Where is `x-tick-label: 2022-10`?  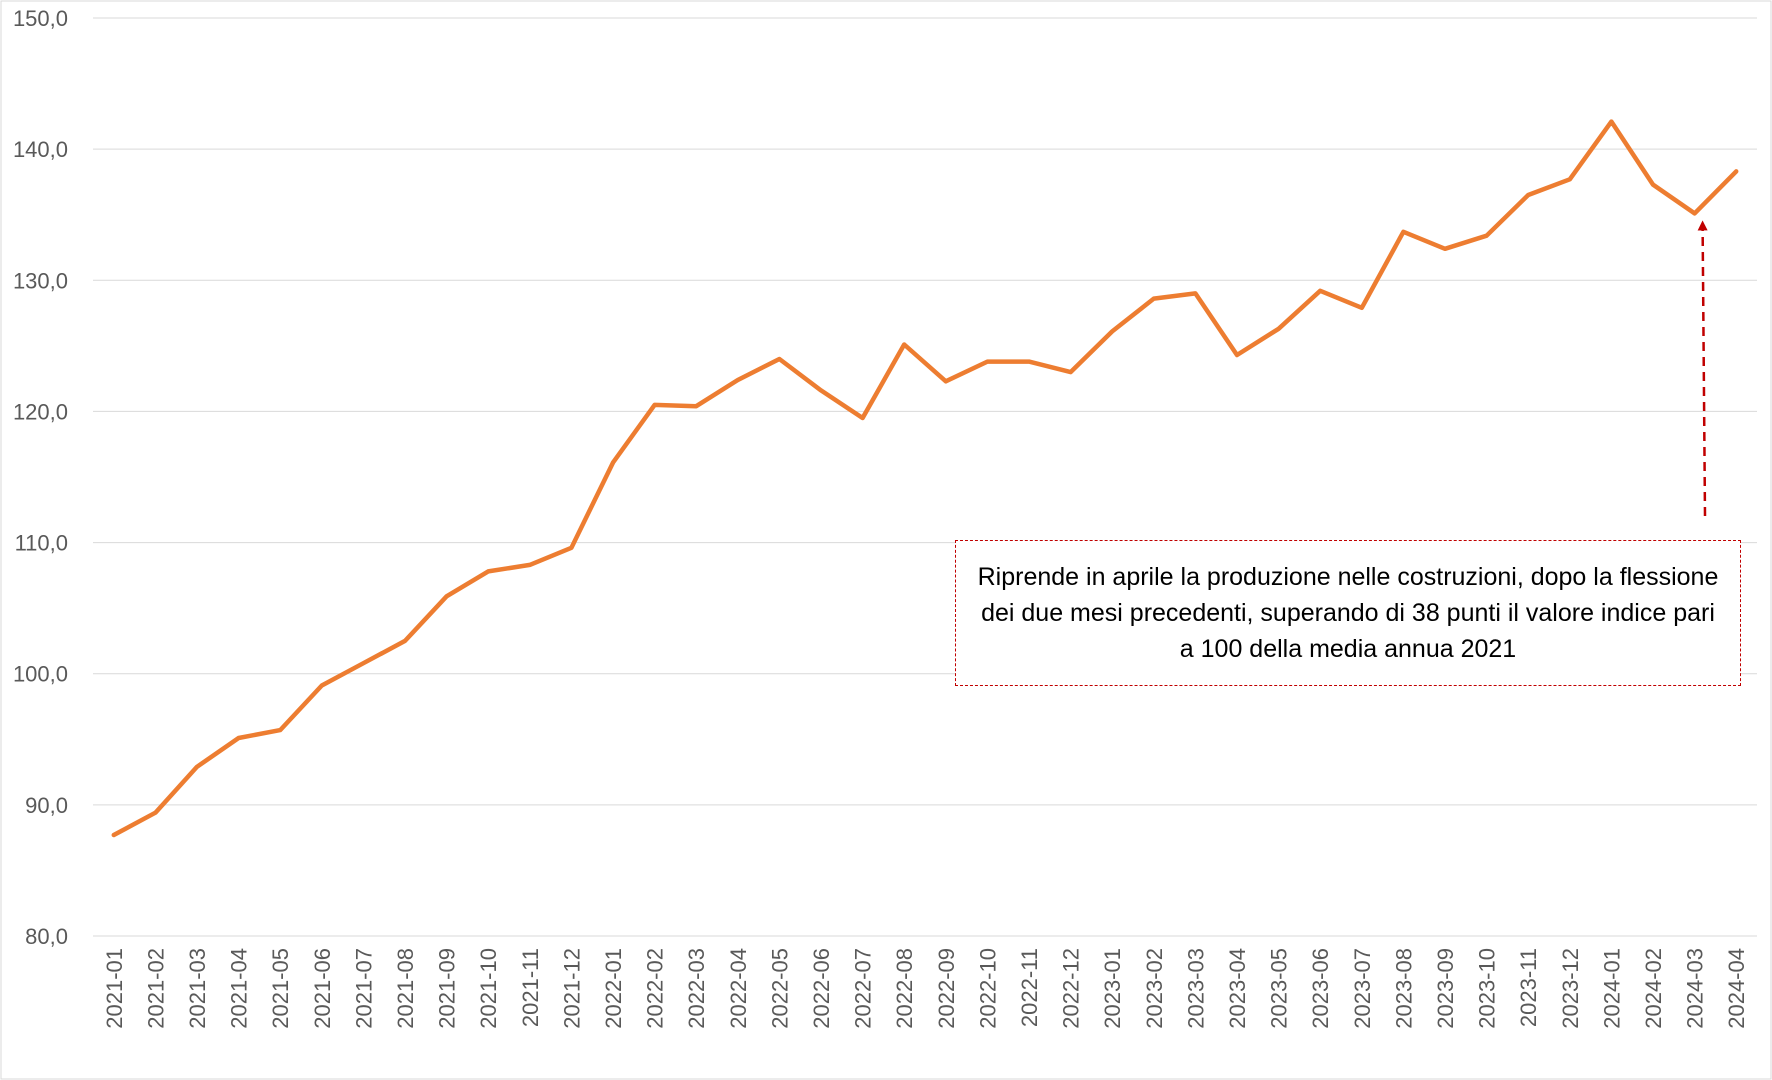 x-tick-label: 2022-10 is located at coordinates (987, 988).